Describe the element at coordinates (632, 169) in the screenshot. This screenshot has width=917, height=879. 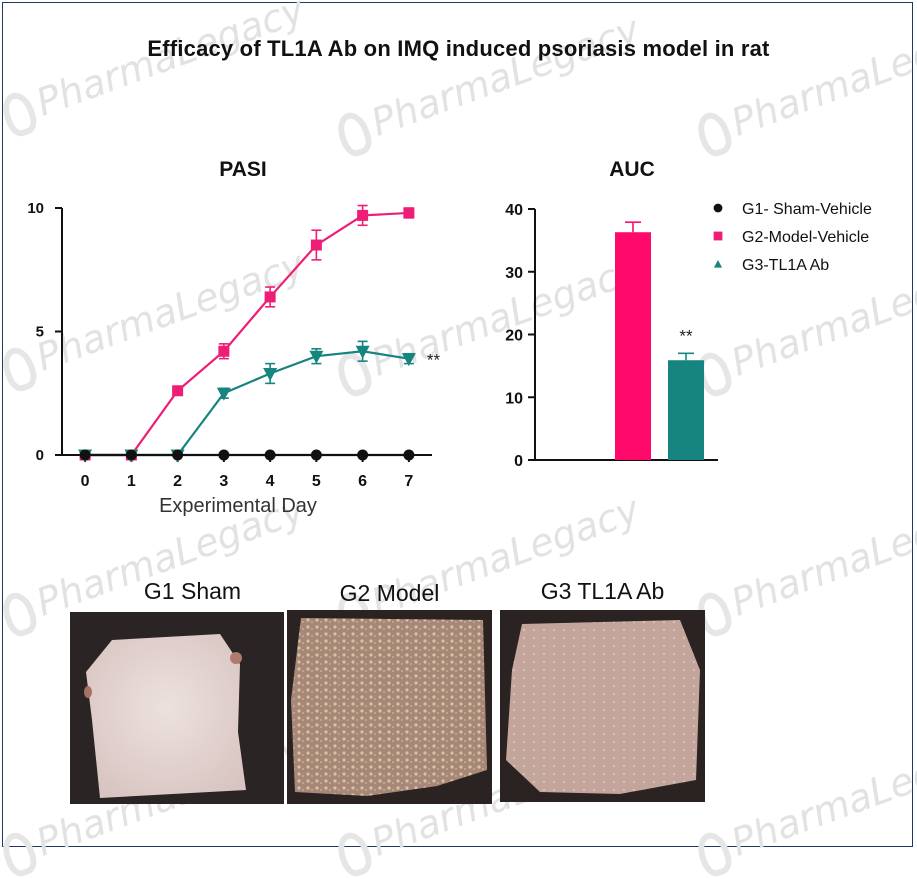
I see `auc-chart-title: AUC` at that location.